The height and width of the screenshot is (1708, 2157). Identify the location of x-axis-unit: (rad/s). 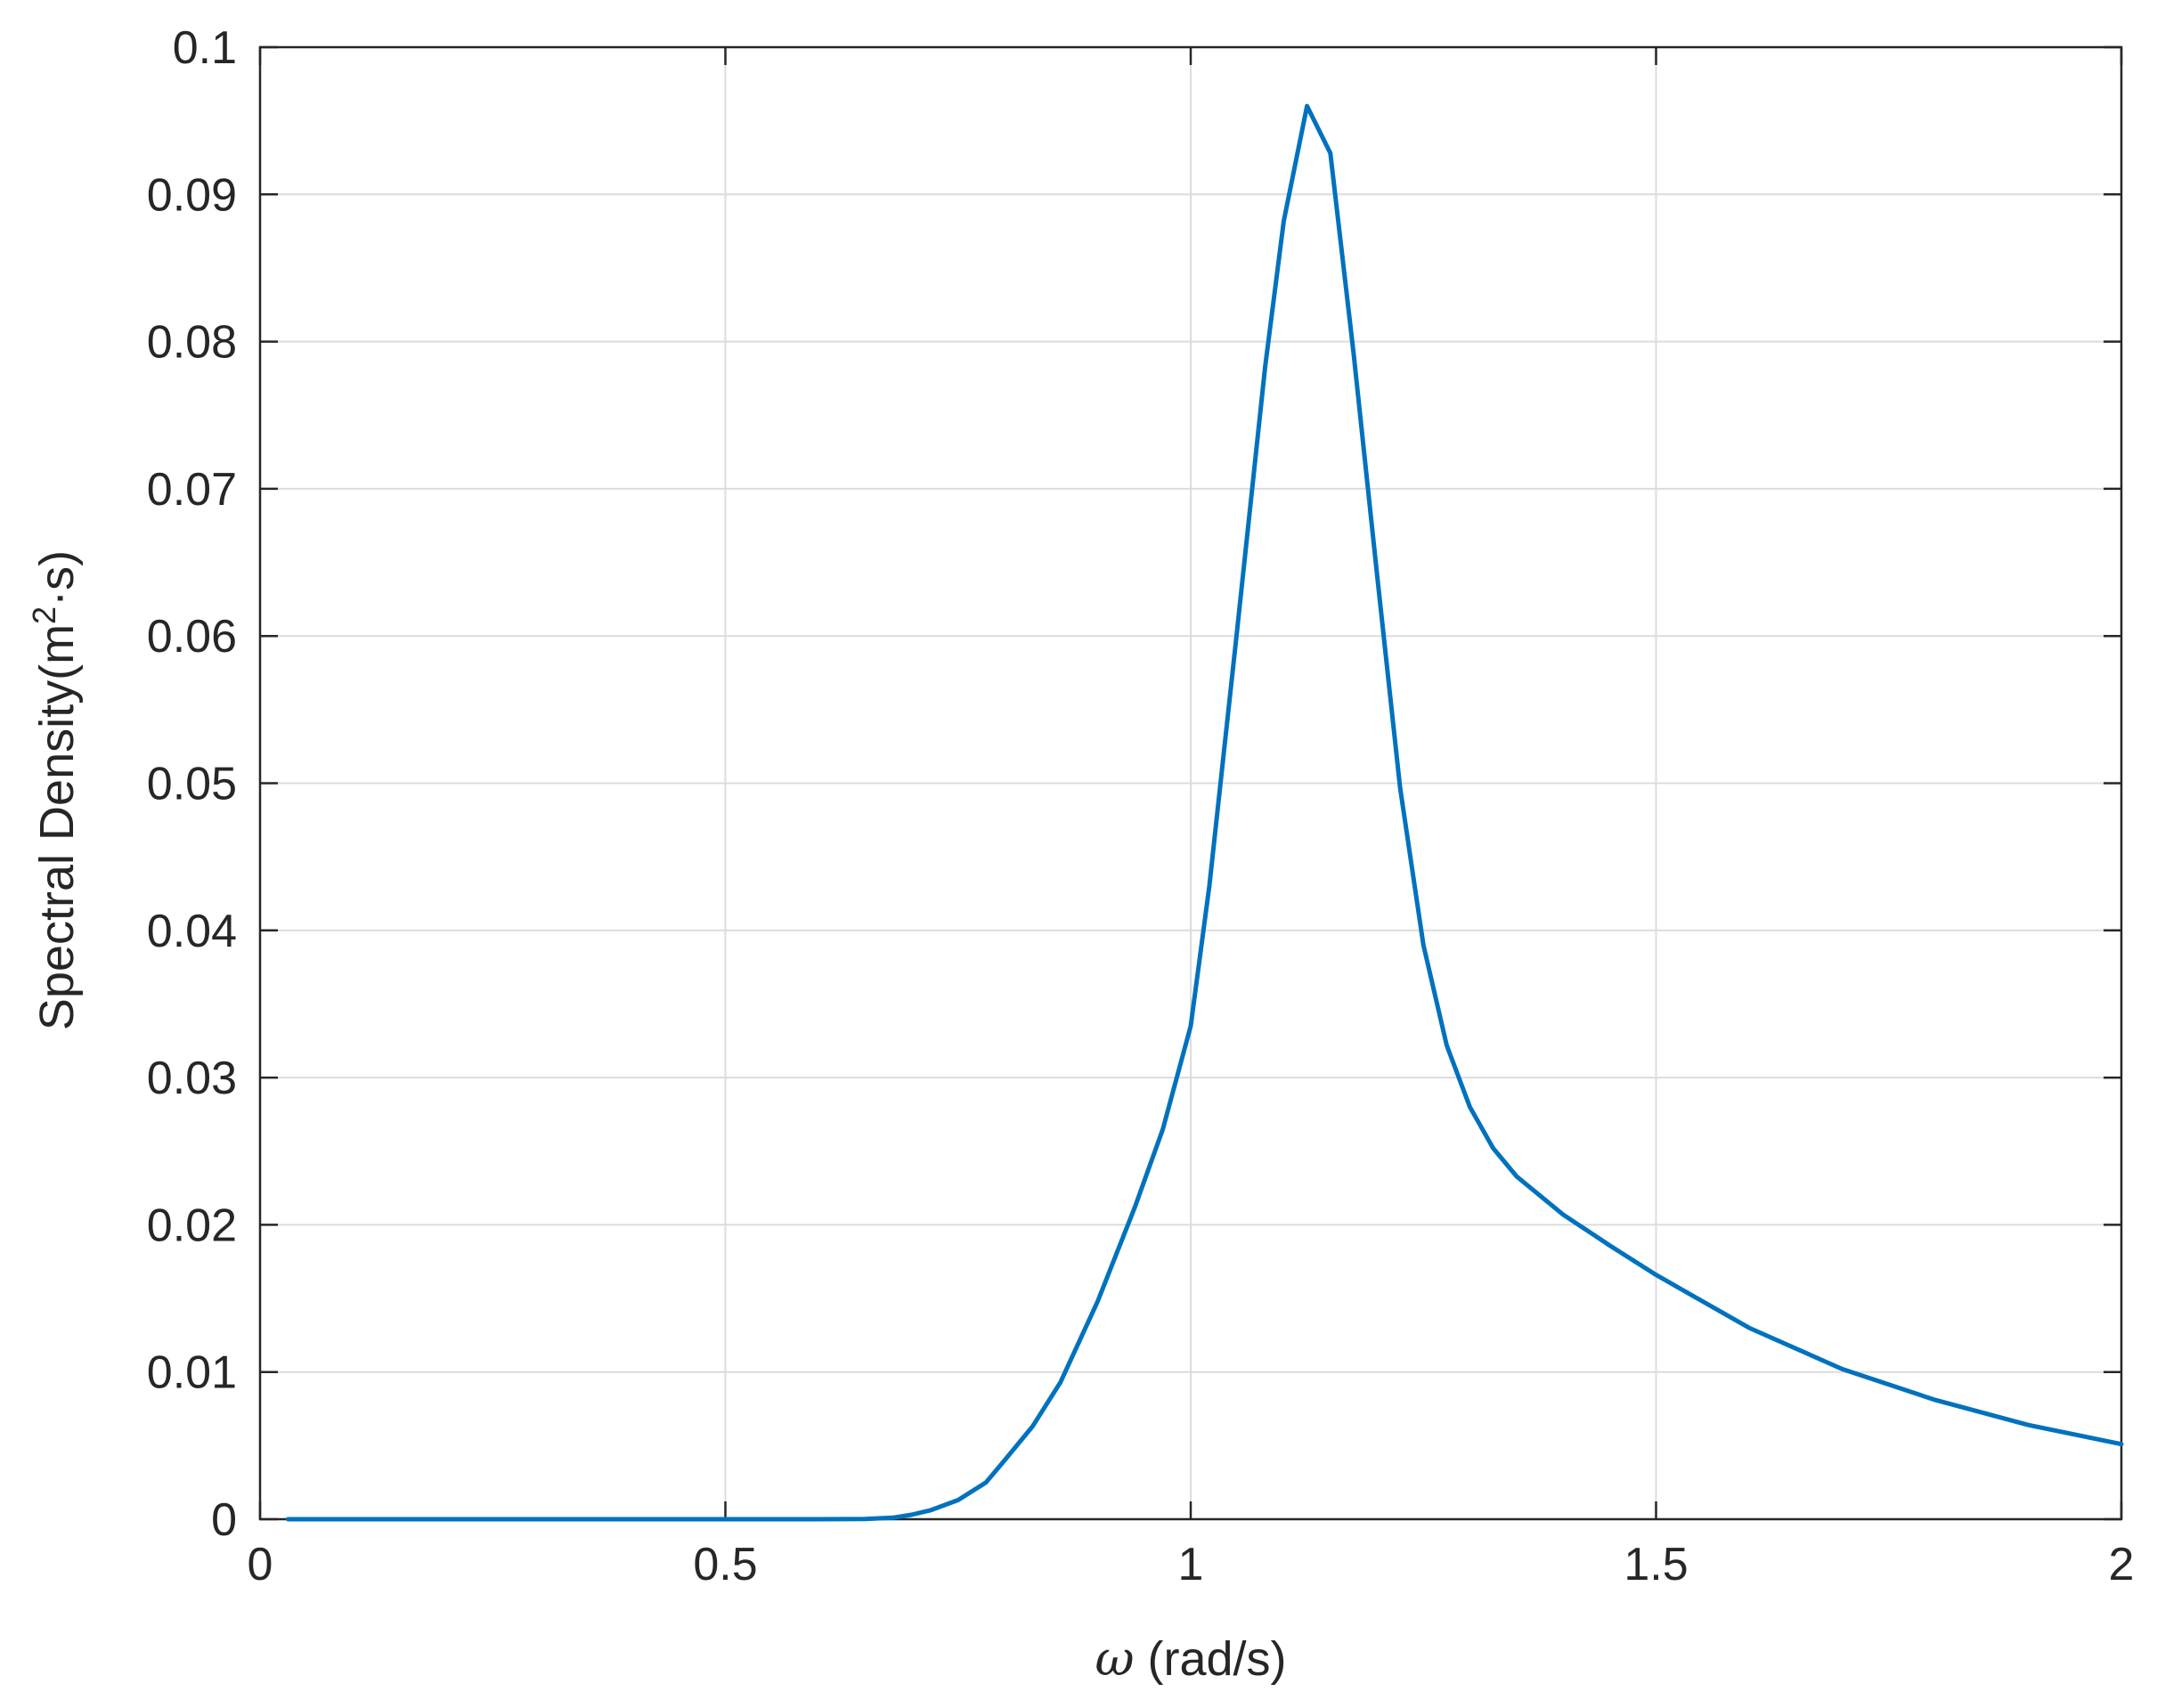
(1211, 1659).